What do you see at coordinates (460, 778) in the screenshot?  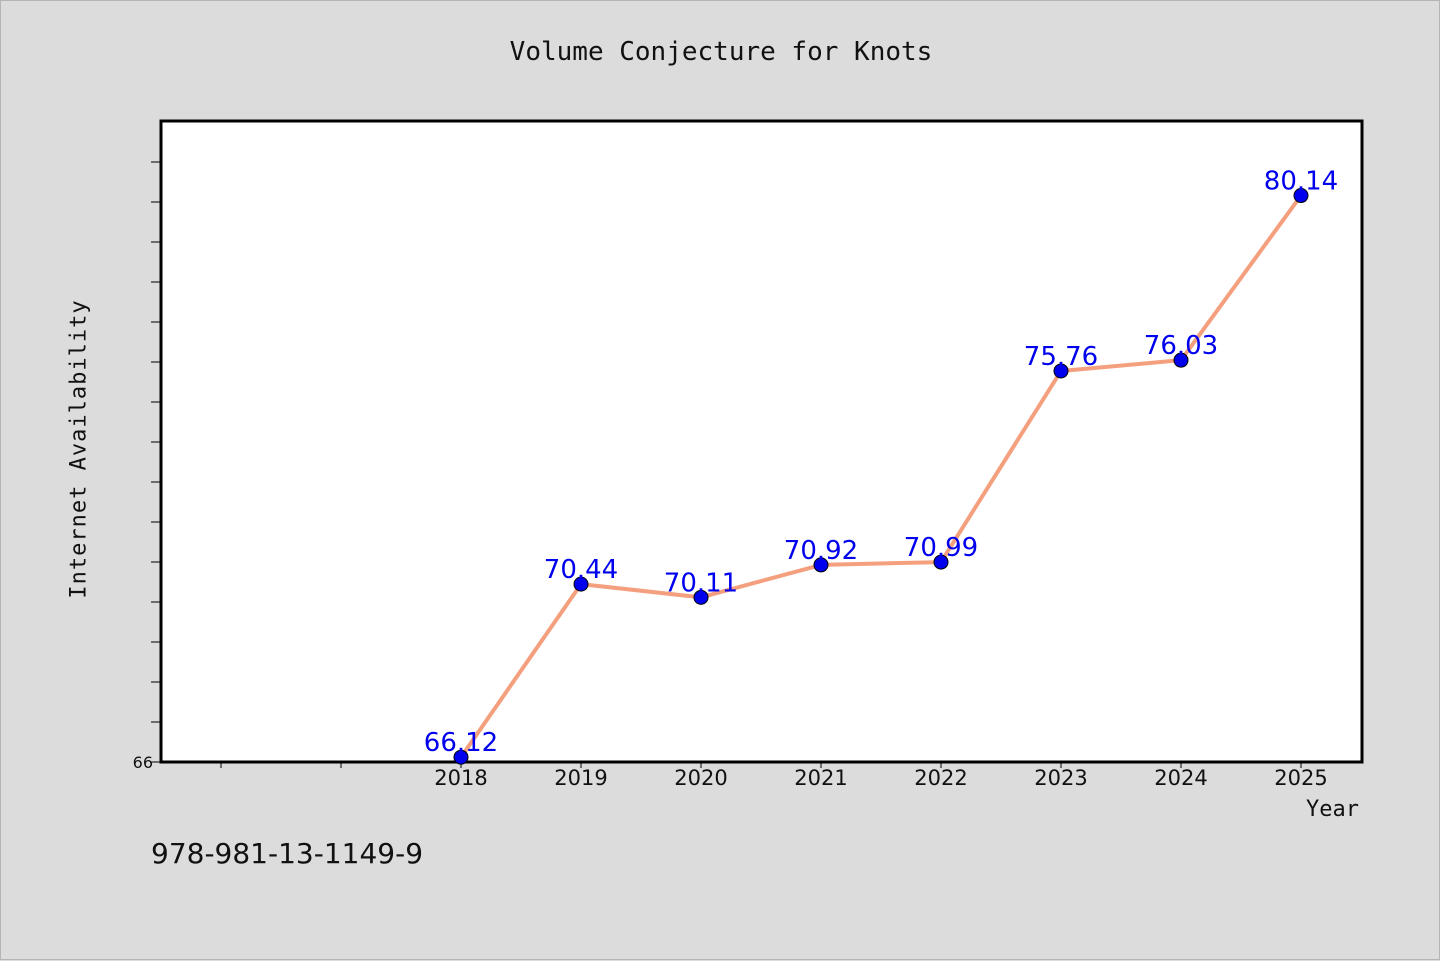 I see `x-tick-label: 2018` at bounding box center [460, 778].